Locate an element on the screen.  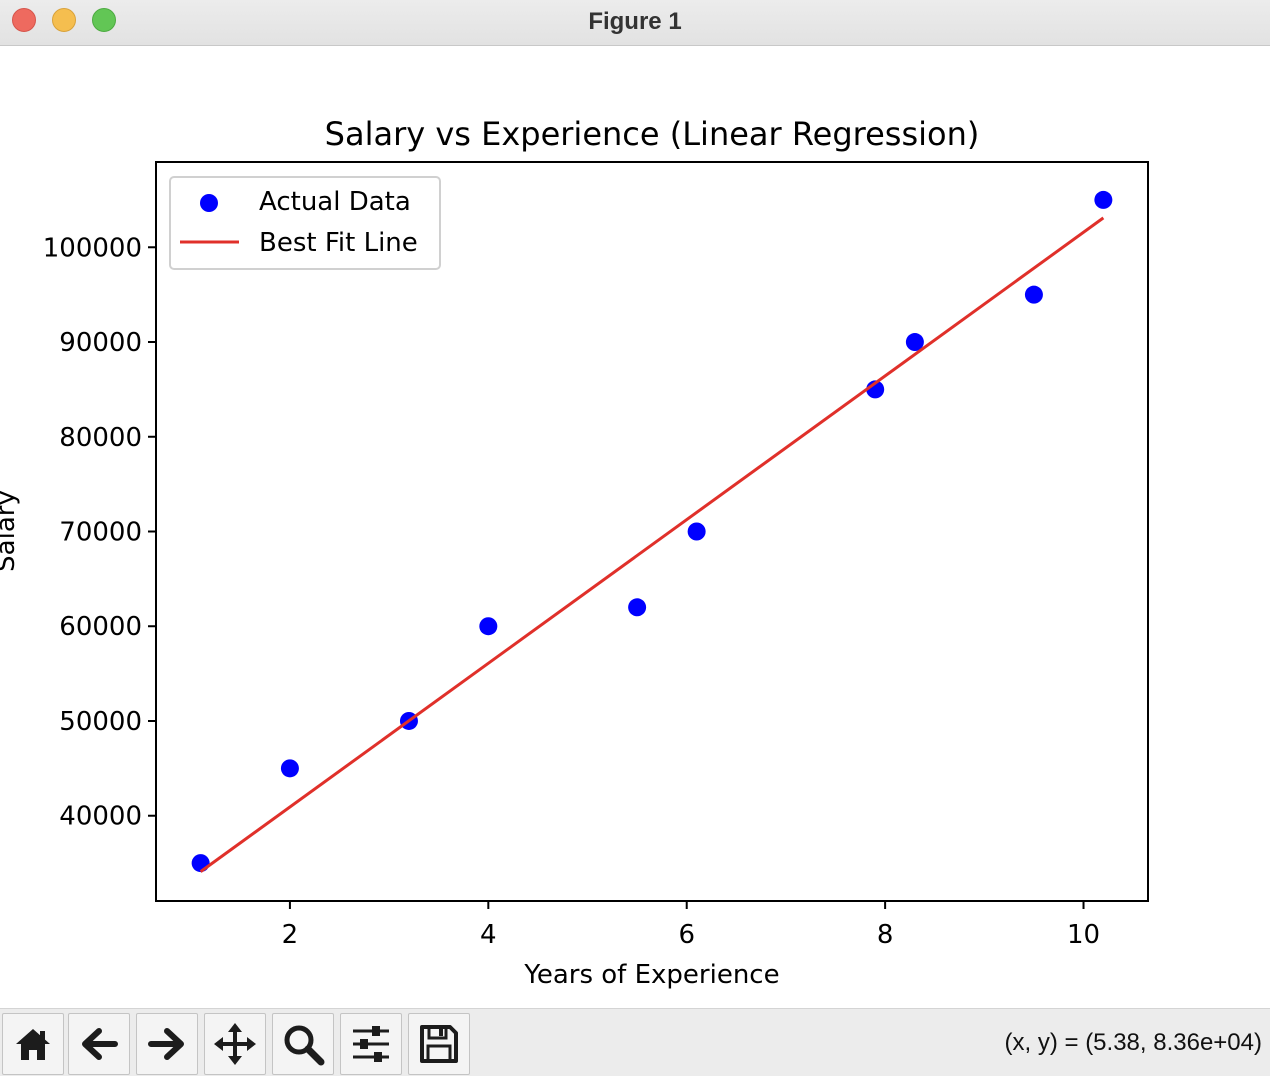
window-title: Figure 1 is located at coordinates (635, 21).